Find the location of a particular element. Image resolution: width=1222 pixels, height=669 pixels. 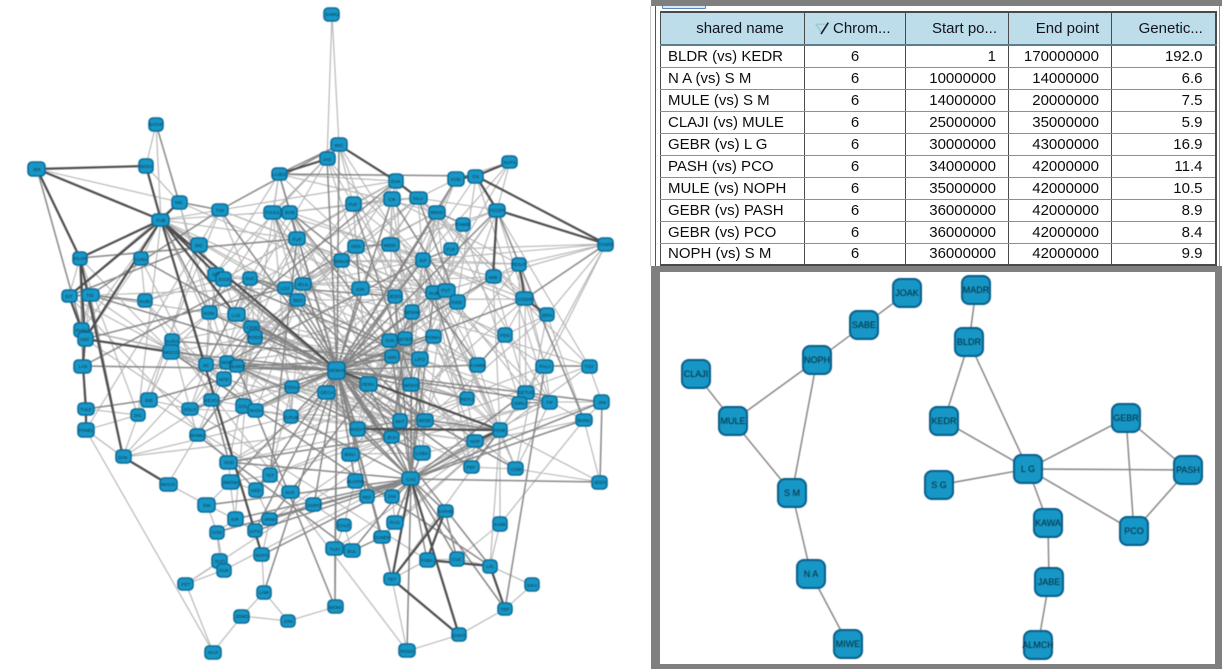

svg-text: RODO is located at coordinates (255, 337).